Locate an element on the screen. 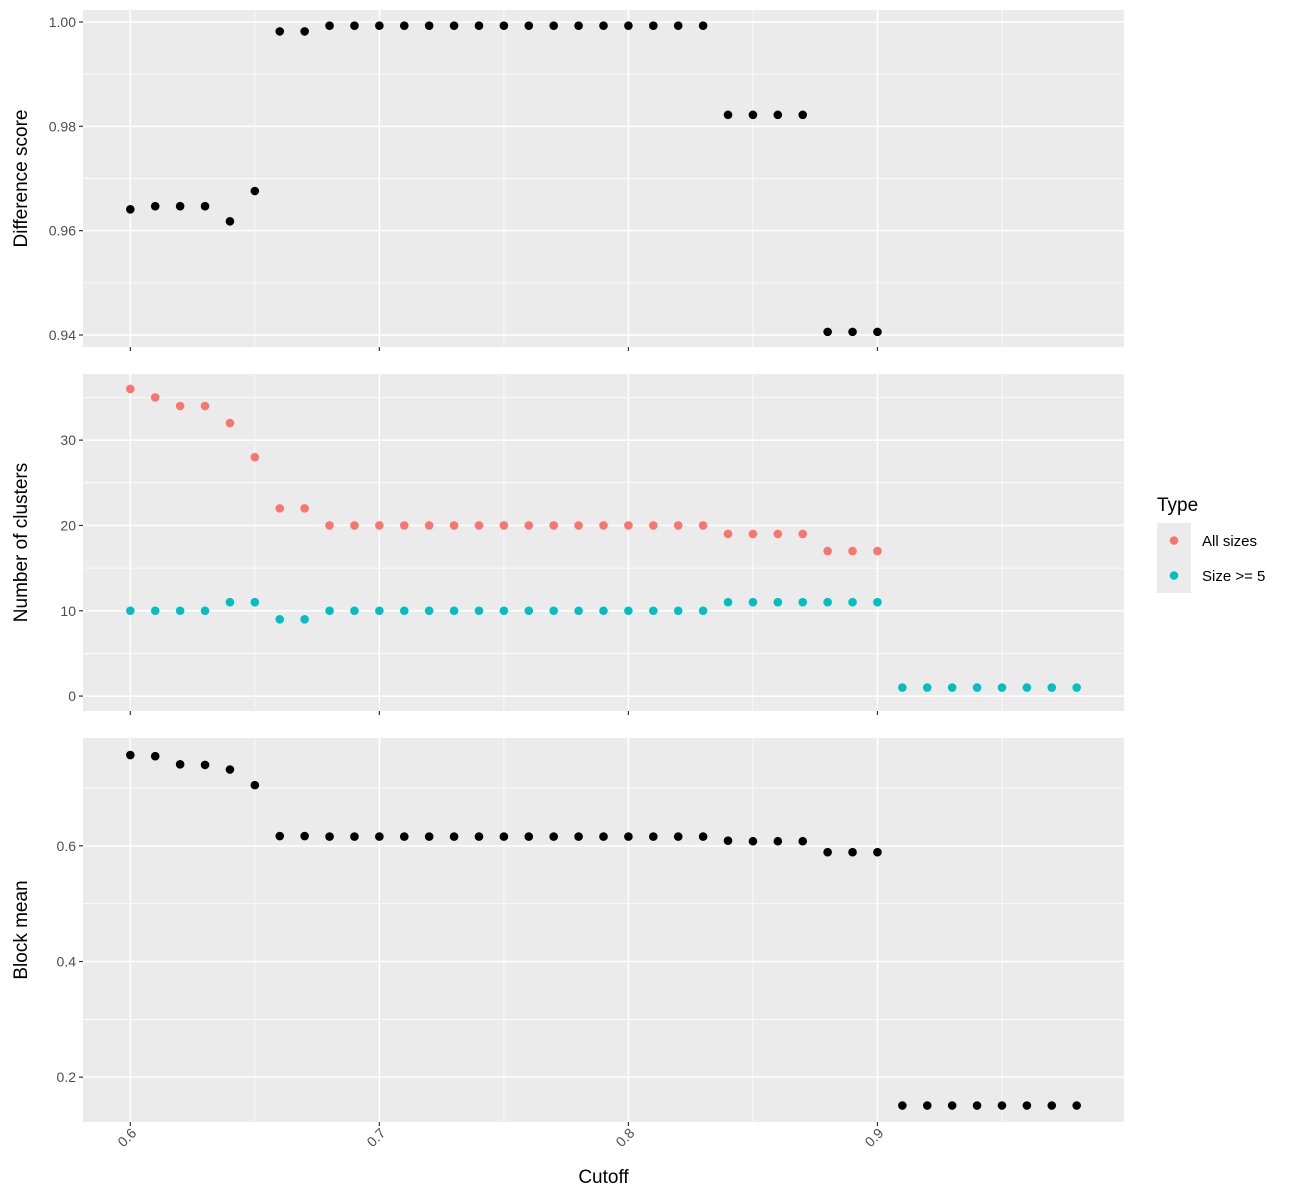 The width and height of the screenshot is (1300, 1200). x-tick-label: 0.8 is located at coordinates (624, 1137).